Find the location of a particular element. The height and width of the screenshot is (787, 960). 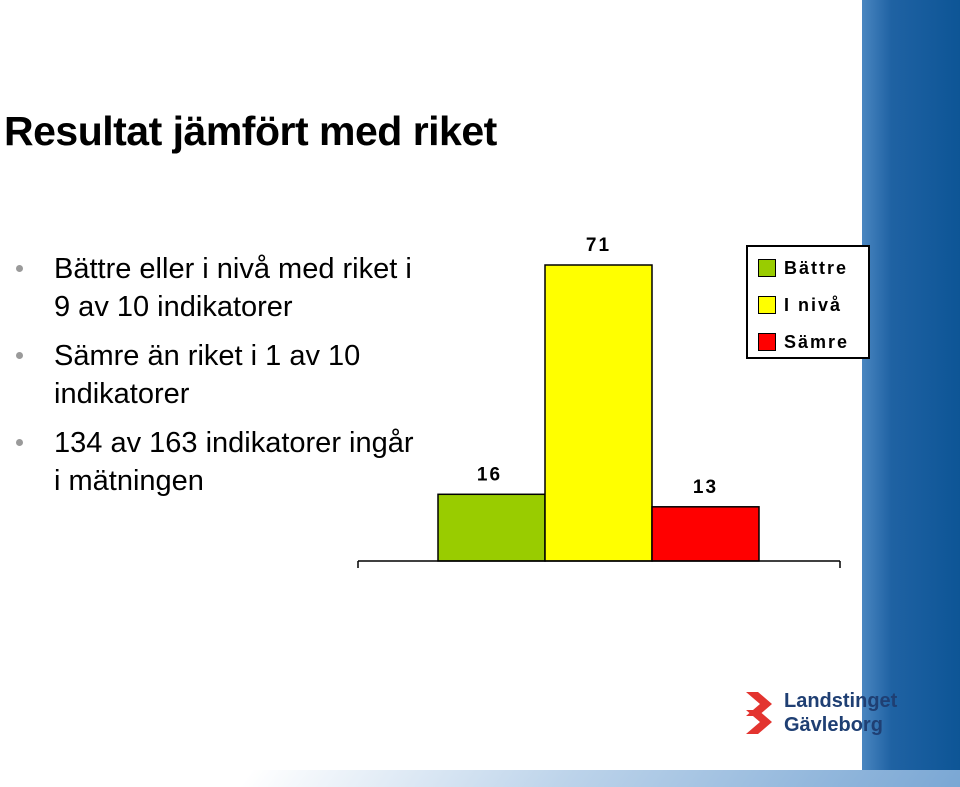

landstinget-gavleborg-logo: Landstinget Gävleborg is located at coordinates (829, 716).